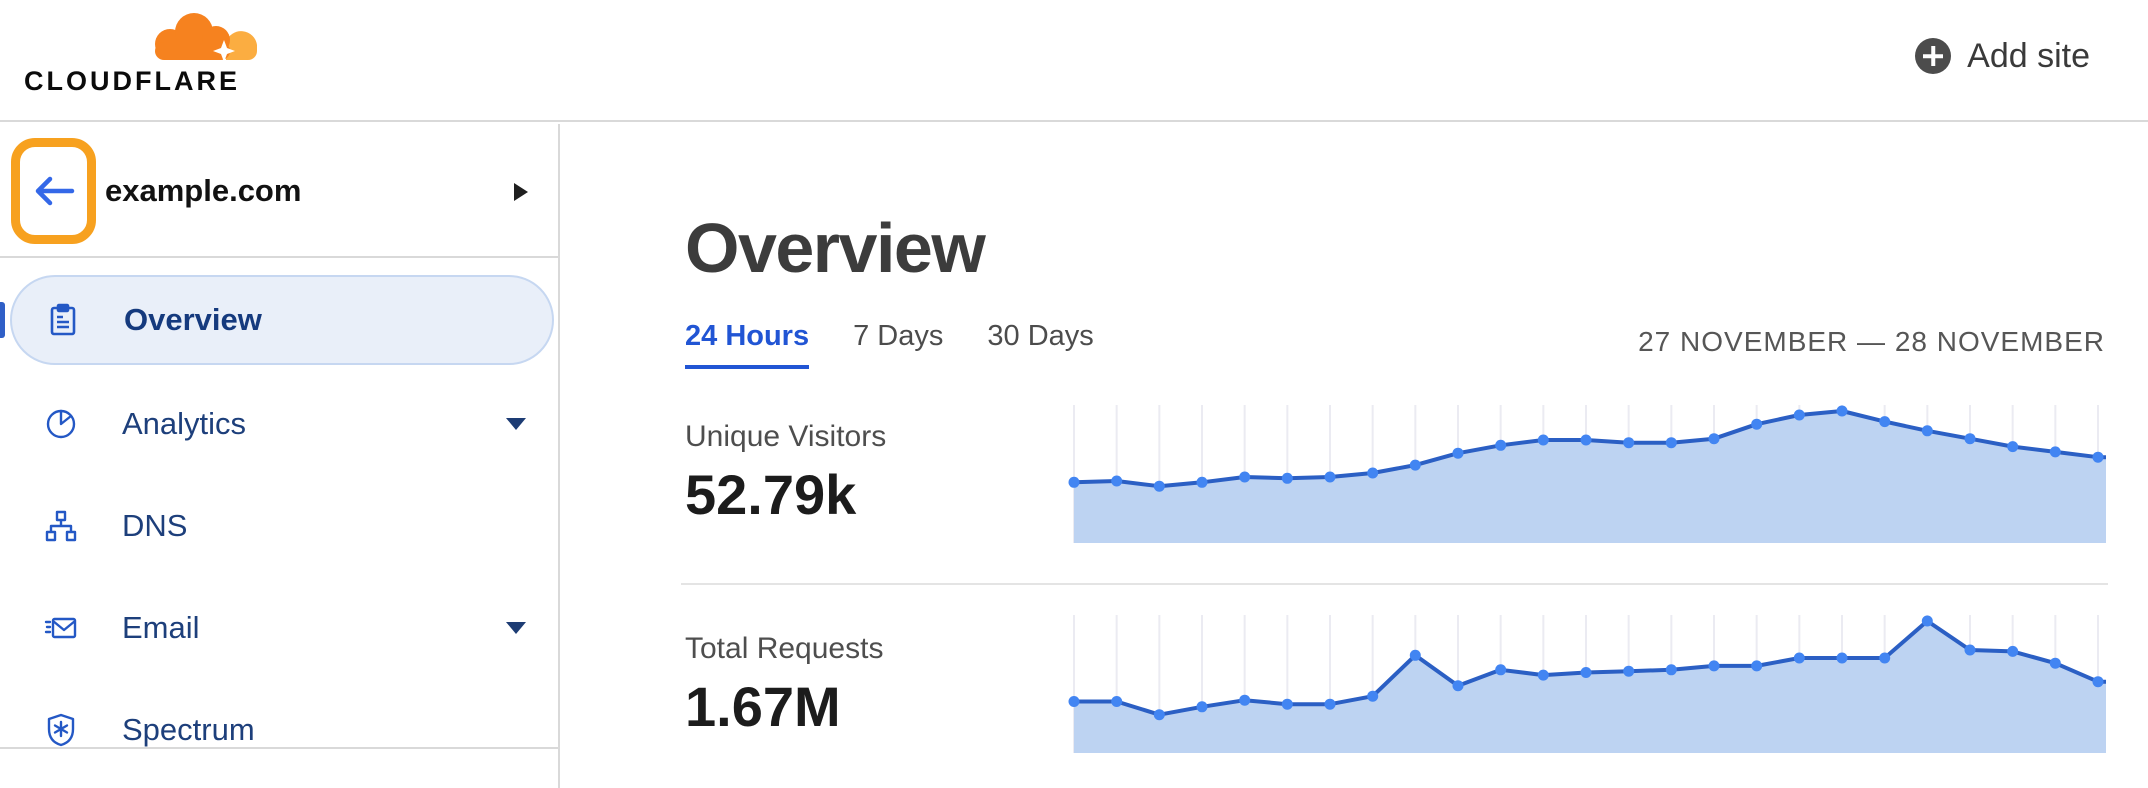 The height and width of the screenshot is (788, 2148). Describe the element at coordinates (206, 37) in the screenshot. I see `cloudflare-cloud-icon` at that location.